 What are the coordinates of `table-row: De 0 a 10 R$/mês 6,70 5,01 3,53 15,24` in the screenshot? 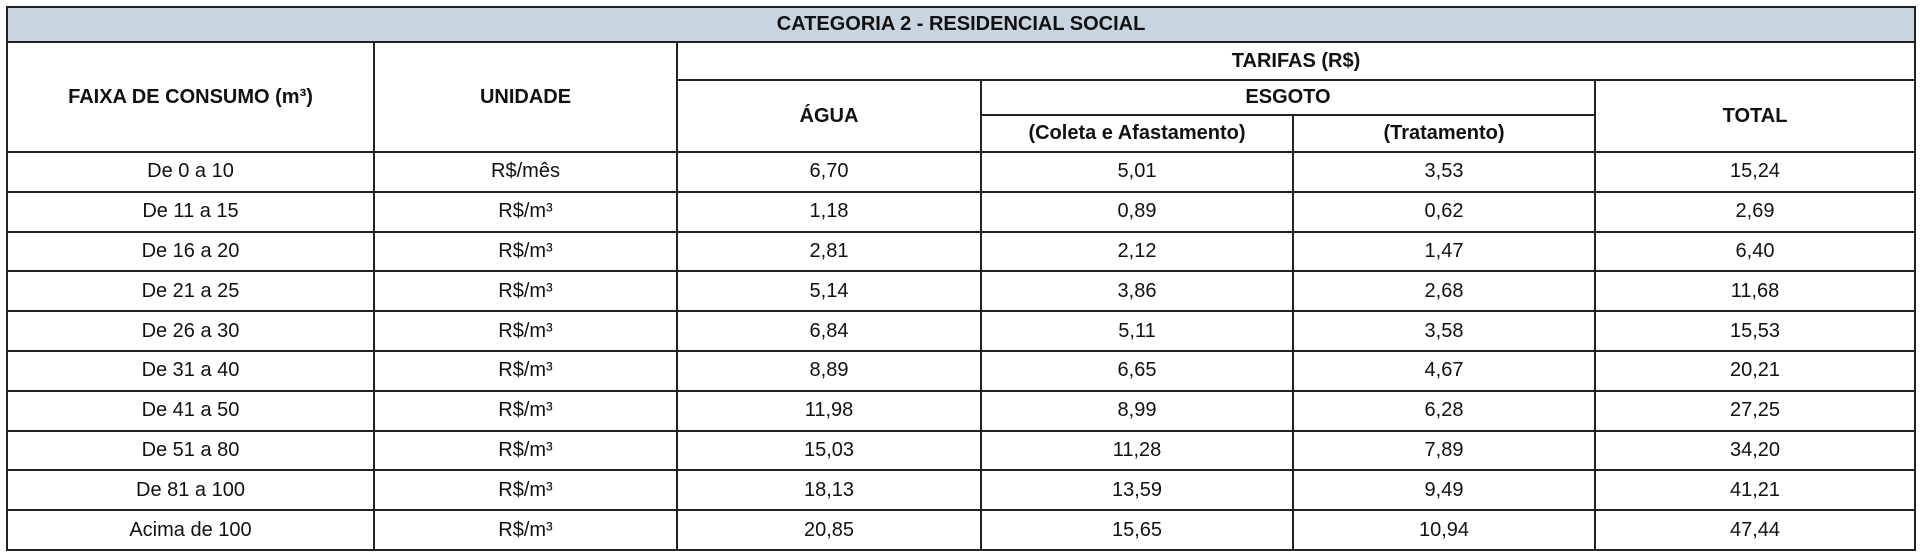 It's located at (961, 172).